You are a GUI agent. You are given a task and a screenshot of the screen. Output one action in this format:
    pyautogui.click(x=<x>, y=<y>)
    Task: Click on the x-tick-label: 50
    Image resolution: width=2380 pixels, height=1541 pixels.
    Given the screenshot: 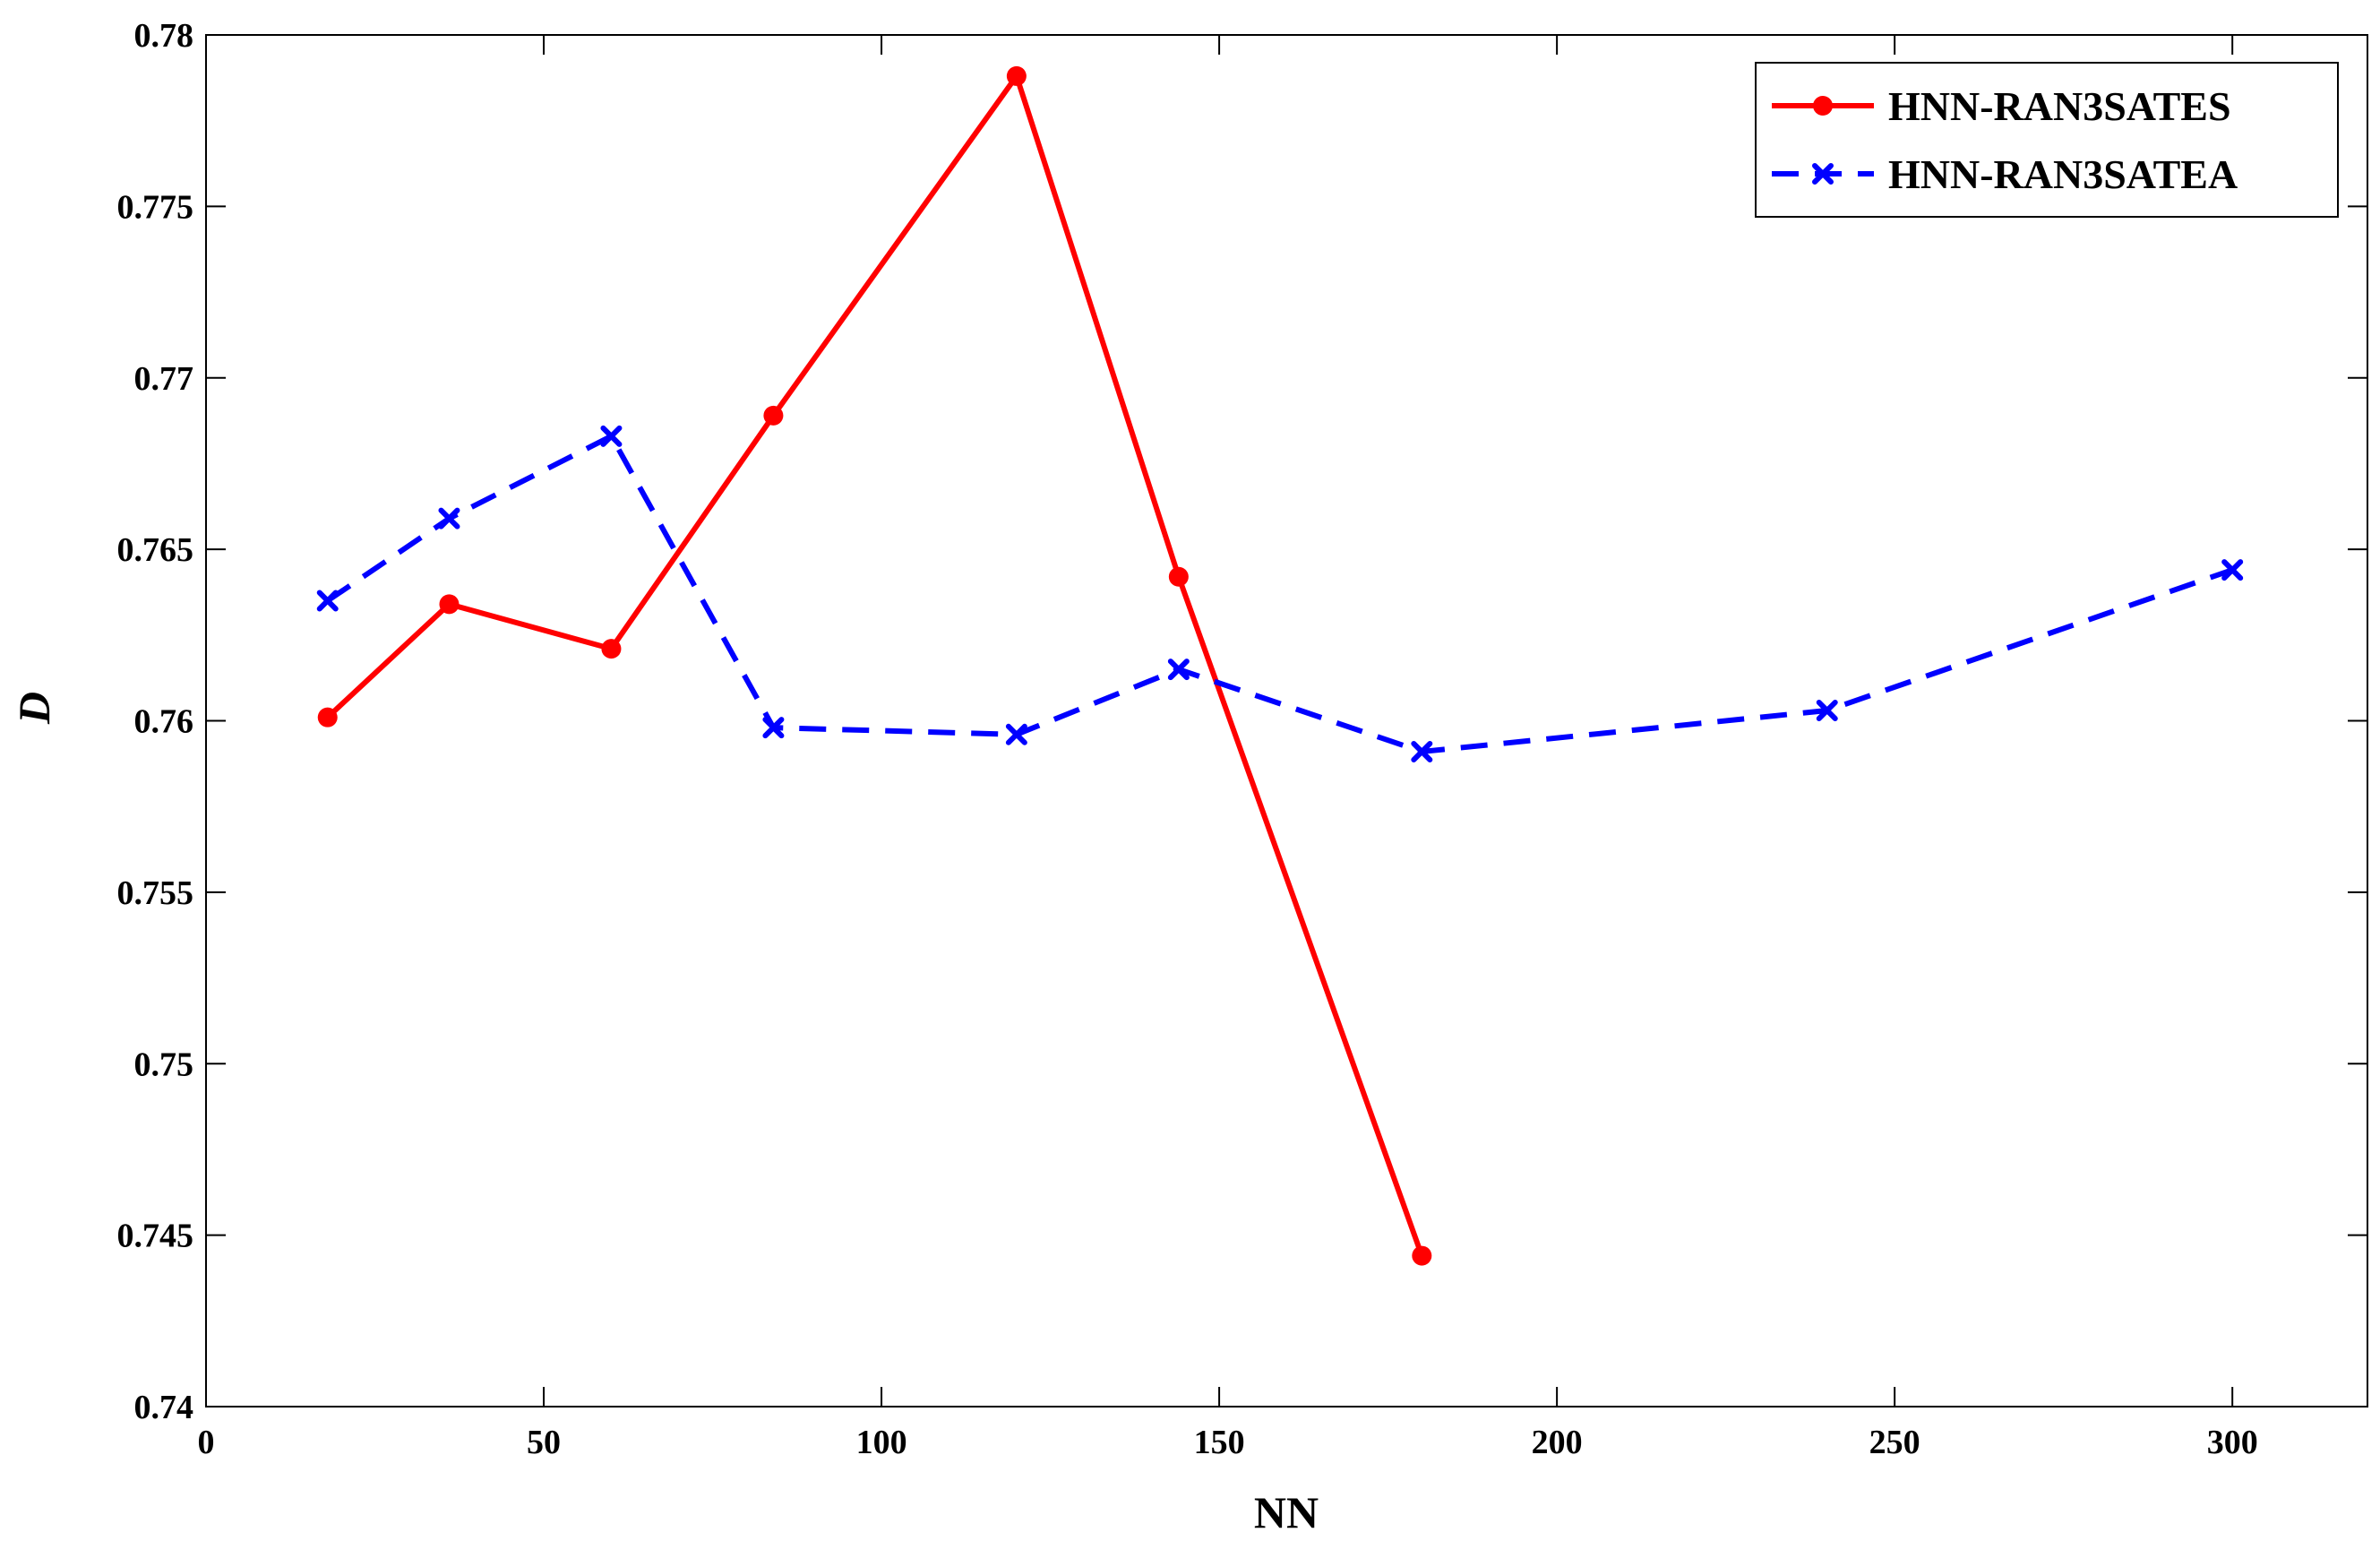 What is the action you would take?
    pyautogui.click(x=544, y=1442)
    